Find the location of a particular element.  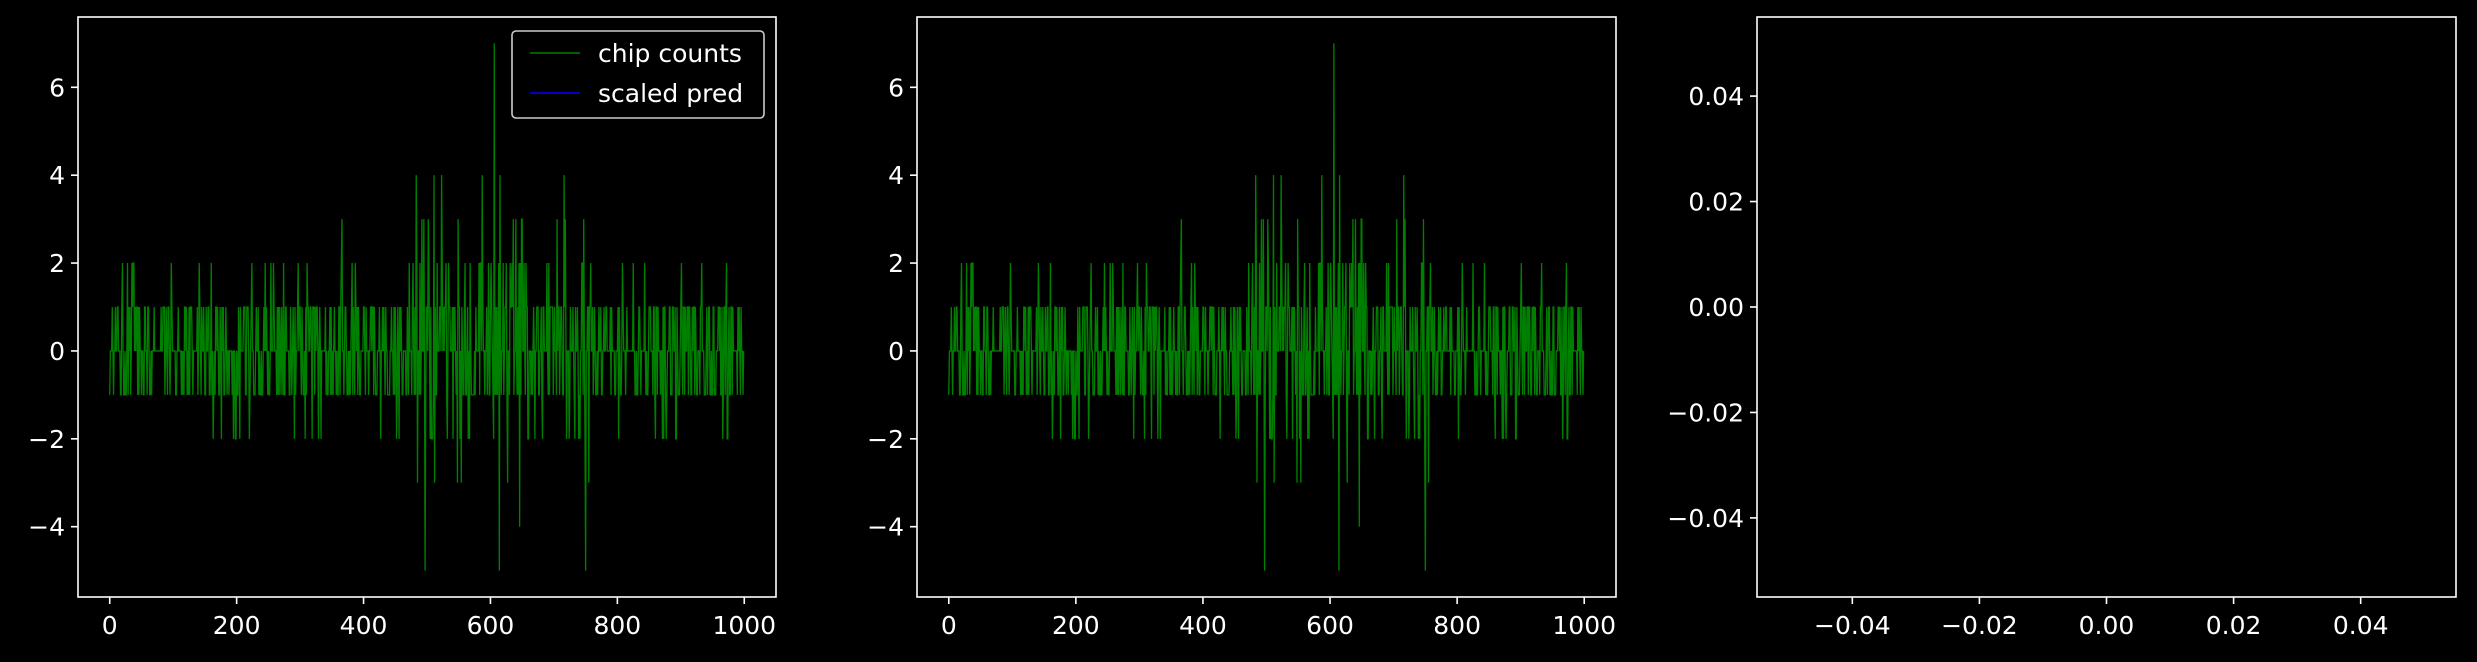

x-tick-label: −0.02 is located at coordinates (1979, 625).